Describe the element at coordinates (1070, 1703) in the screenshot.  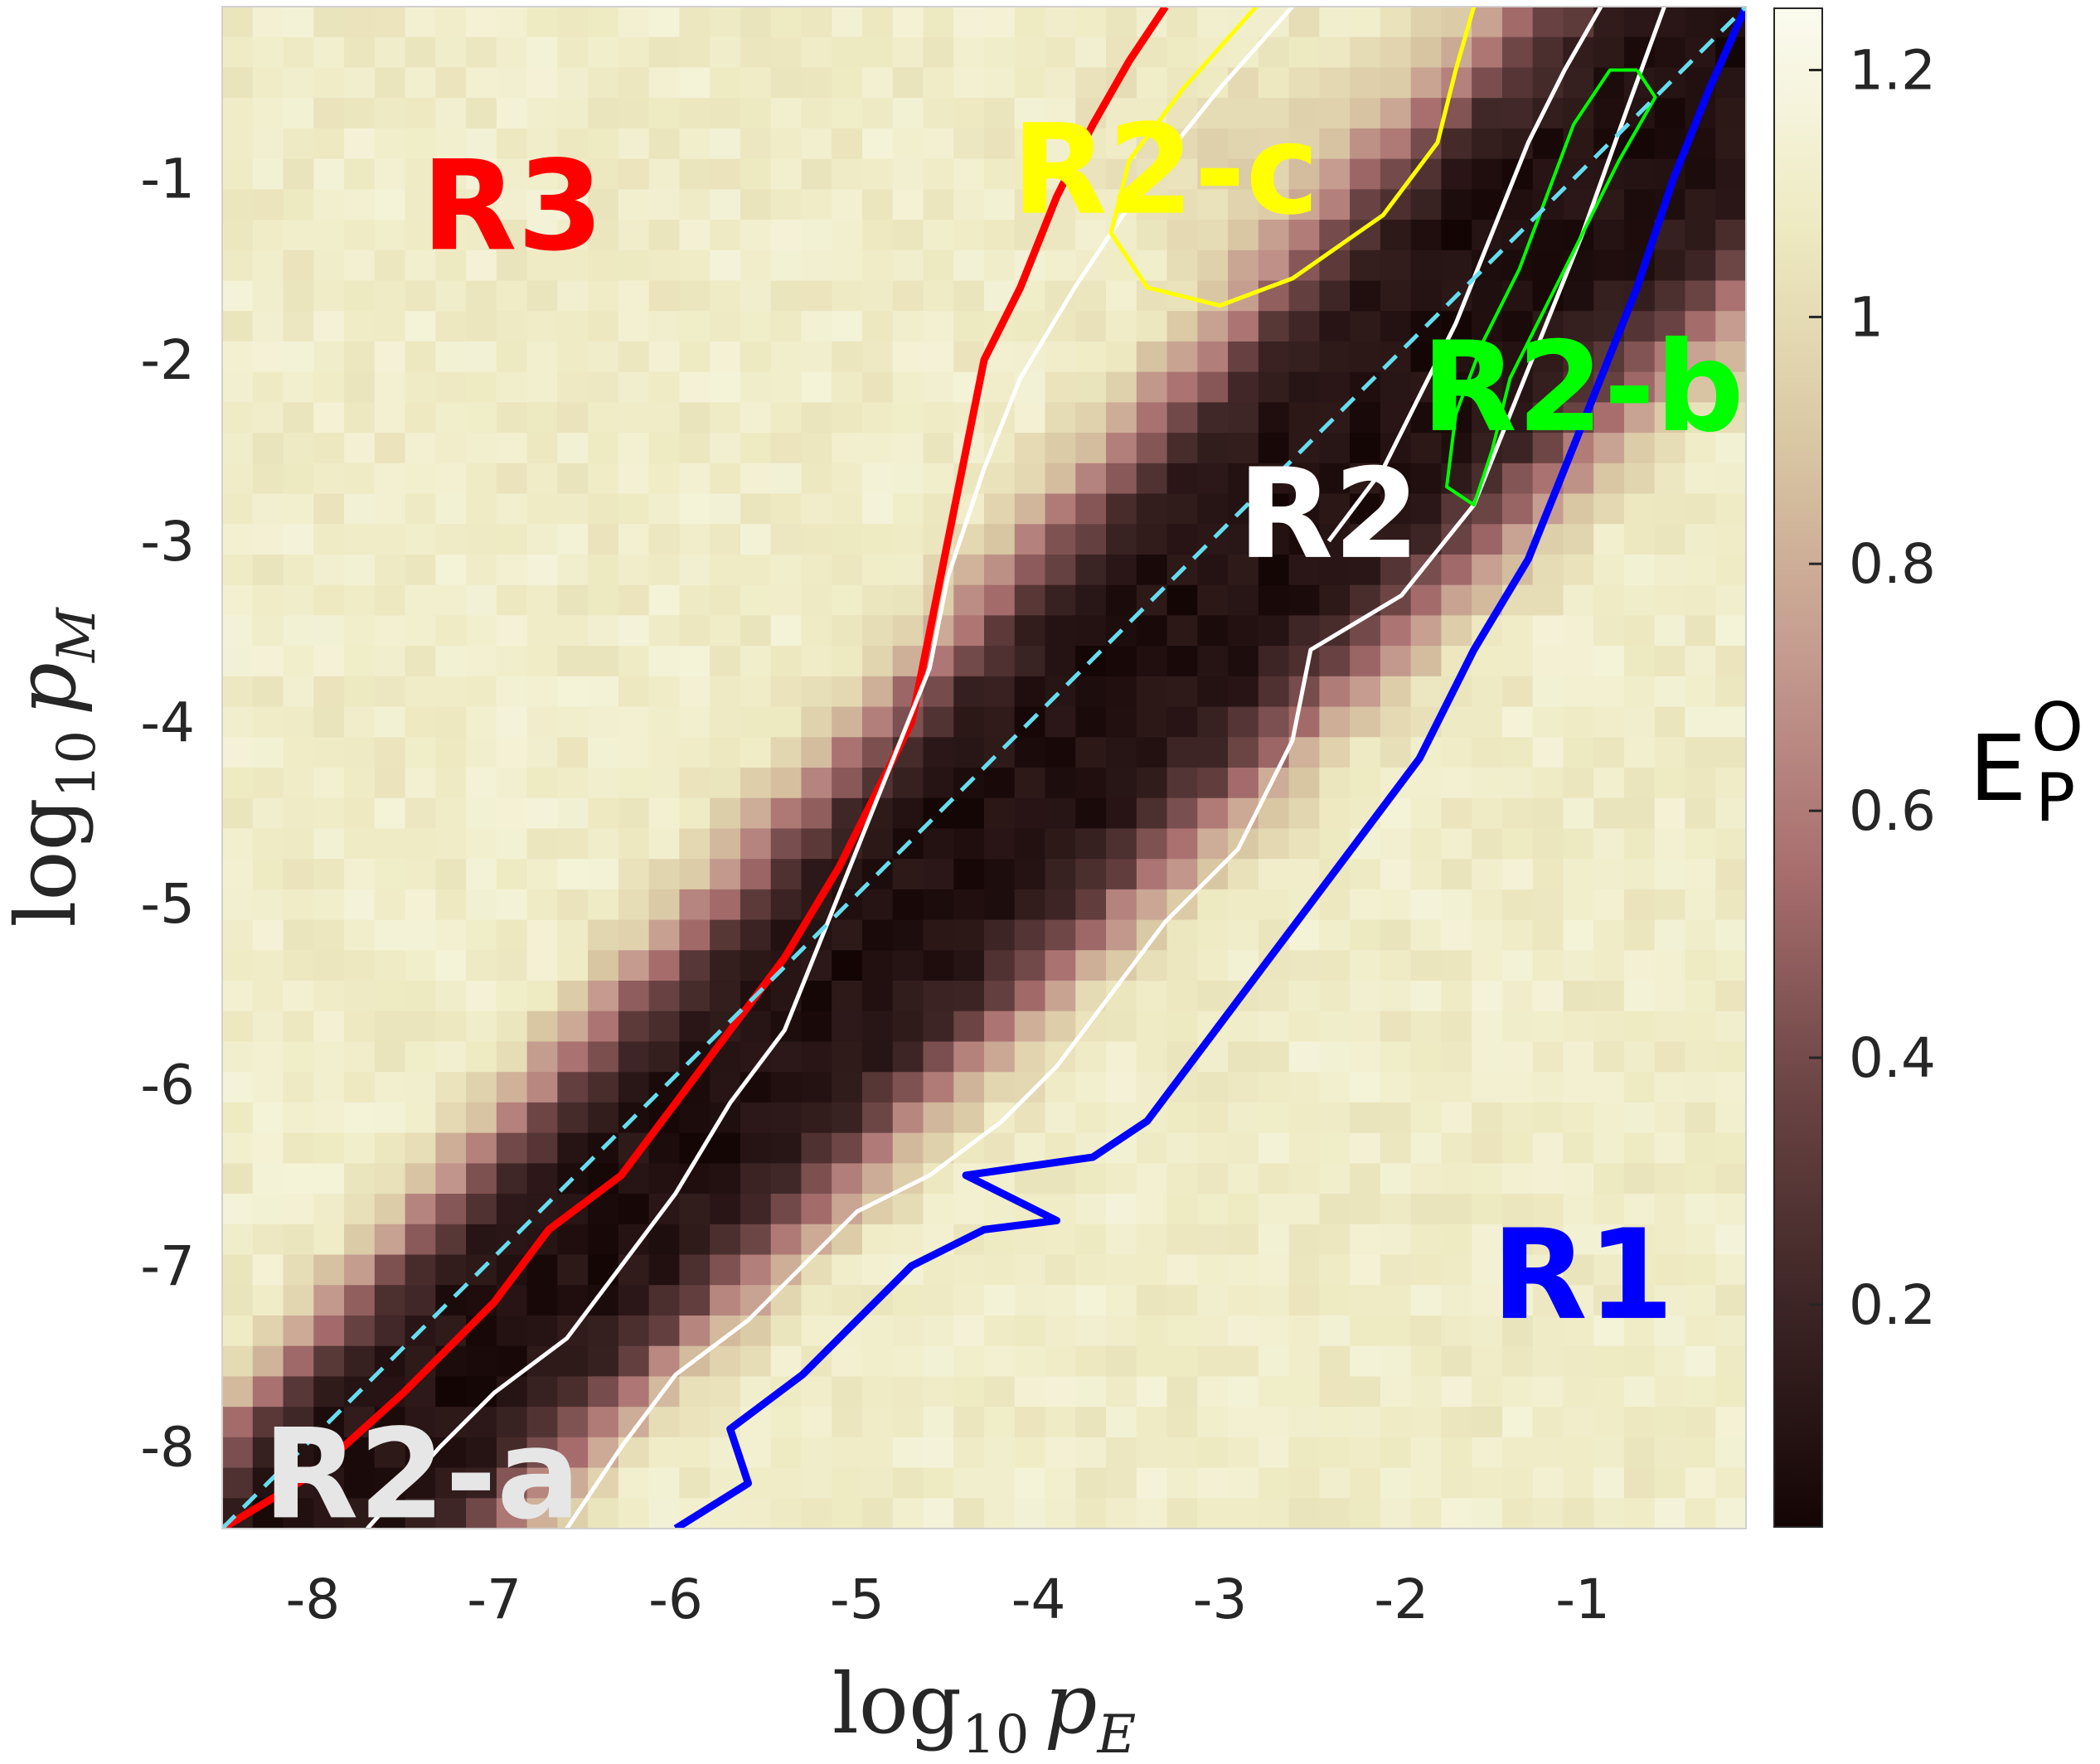
I see `x-axis-label-var: p` at that location.